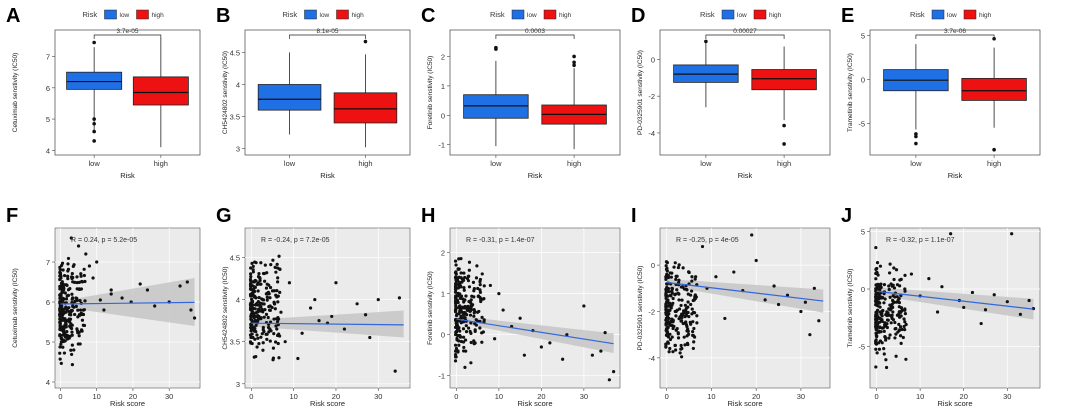 Image resolution: width=1065 pixels, height=406 pixels. Describe the element at coordinates (634, 216) in the screenshot. I see `panel-letter: I` at that location.